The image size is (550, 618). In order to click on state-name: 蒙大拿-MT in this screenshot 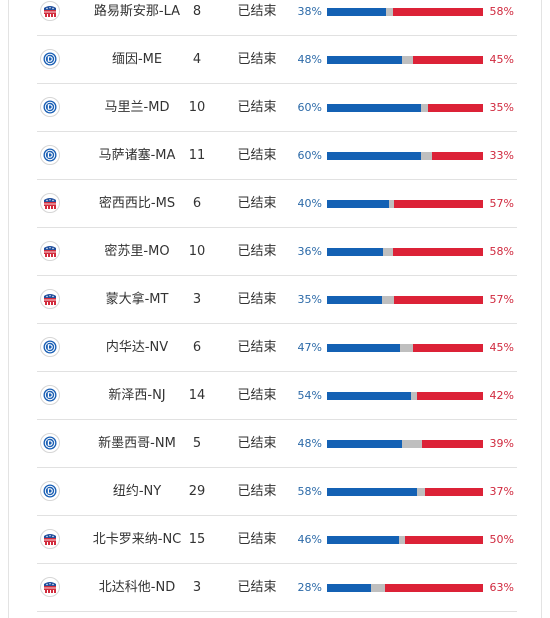, I will do `click(137, 299)`.